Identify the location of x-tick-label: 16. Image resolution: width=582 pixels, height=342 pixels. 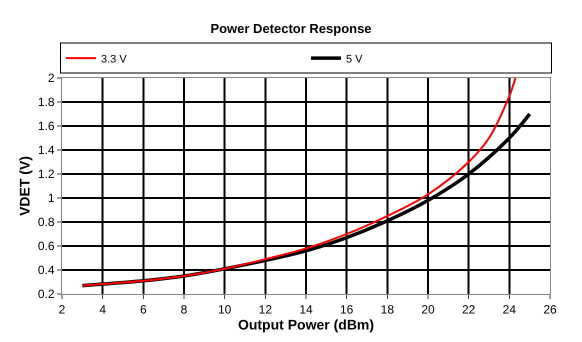
(347, 309).